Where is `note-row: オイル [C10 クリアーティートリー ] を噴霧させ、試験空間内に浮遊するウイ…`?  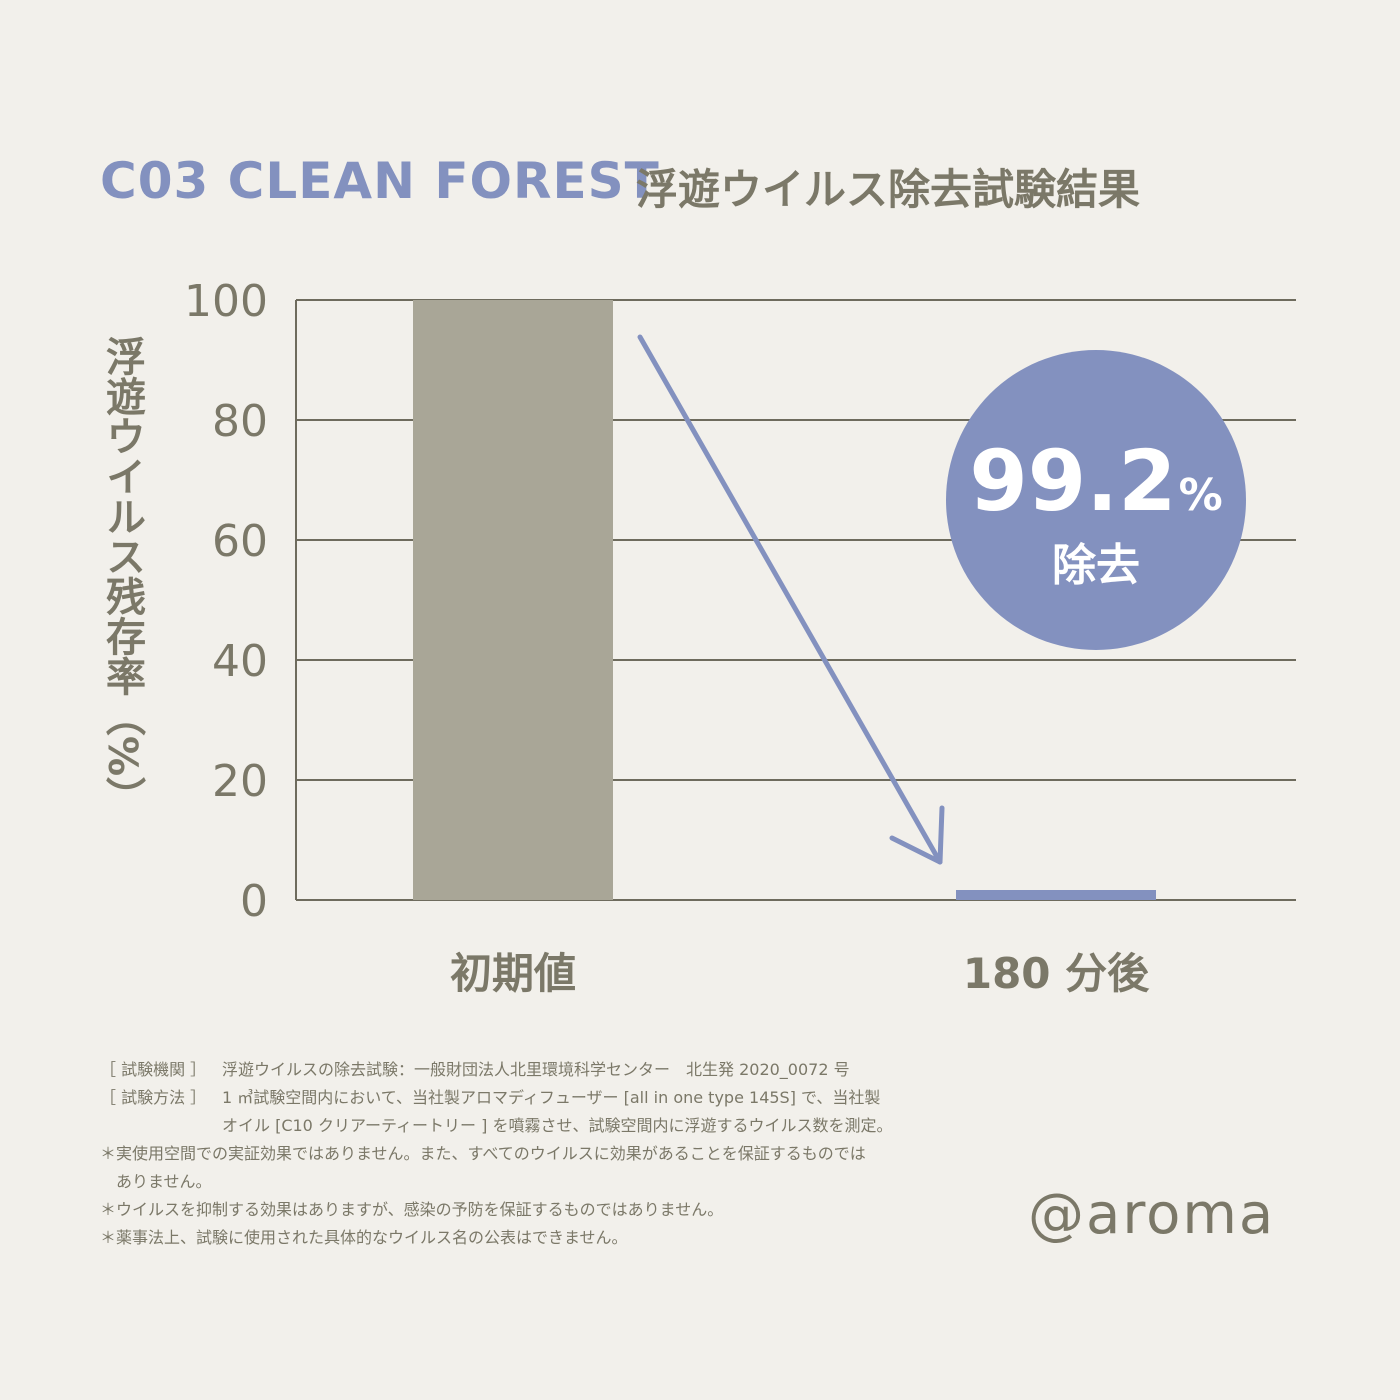 note-row: オイル [C10 クリアーティートリー ] を噴霧させ、試験空間内に浮遊するウイ… is located at coordinates (557, 1125).